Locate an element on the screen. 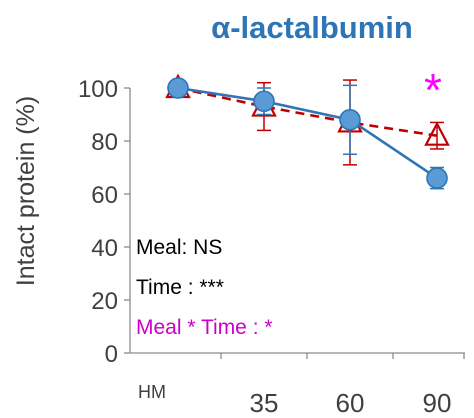 The image size is (474, 418). y-tick-label: 20 is located at coordinates (104, 301).